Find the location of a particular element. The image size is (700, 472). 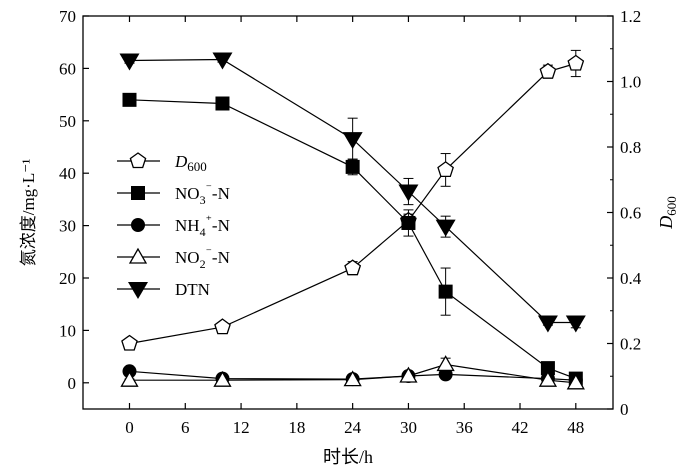

x-tick-label: 30 is located at coordinates (408, 427).